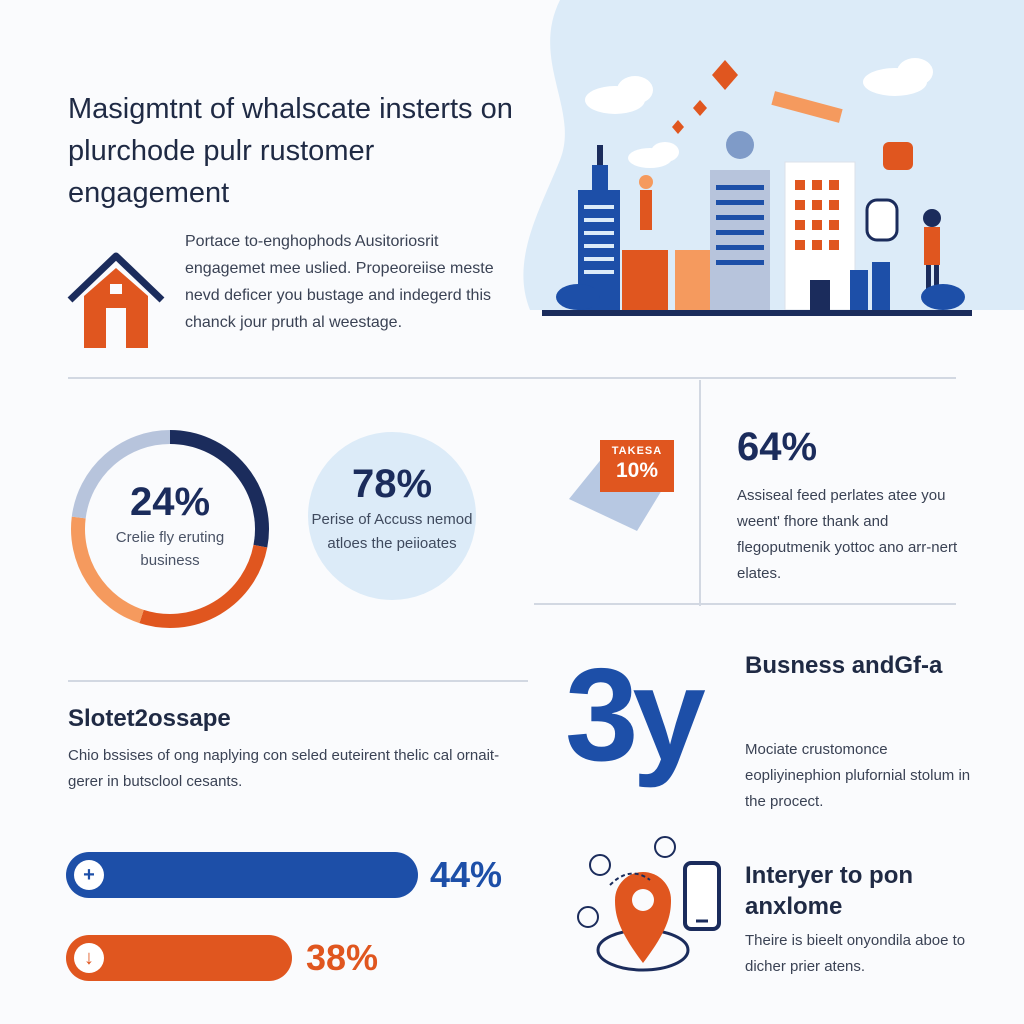 Image resolution: width=1024 pixels, height=1024 pixels. Describe the element at coordinates (637, 470) in the screenshot. I see `badge-value: 10%` at that location.